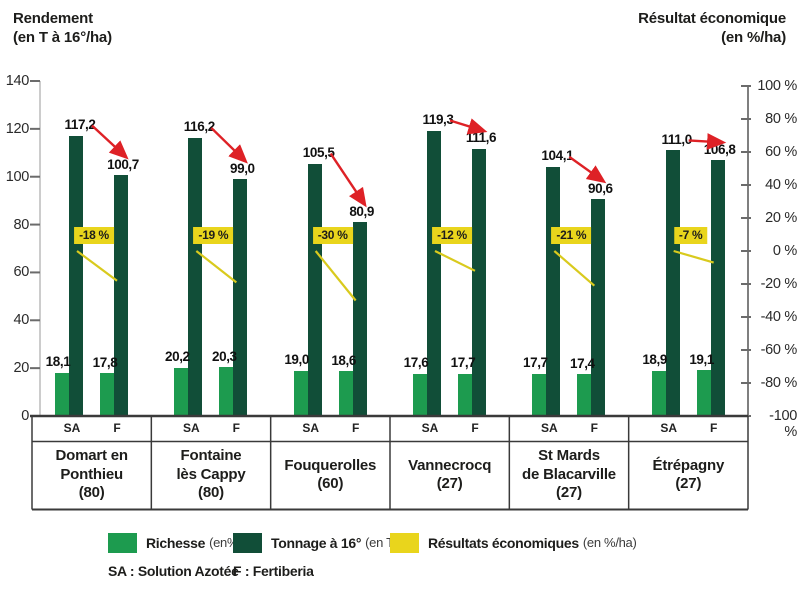 The image size is (800, 596). Describe the element at coordinates (53, 18) in the screenshot. I see `left-axis-title-line1: Rendement` at that location.